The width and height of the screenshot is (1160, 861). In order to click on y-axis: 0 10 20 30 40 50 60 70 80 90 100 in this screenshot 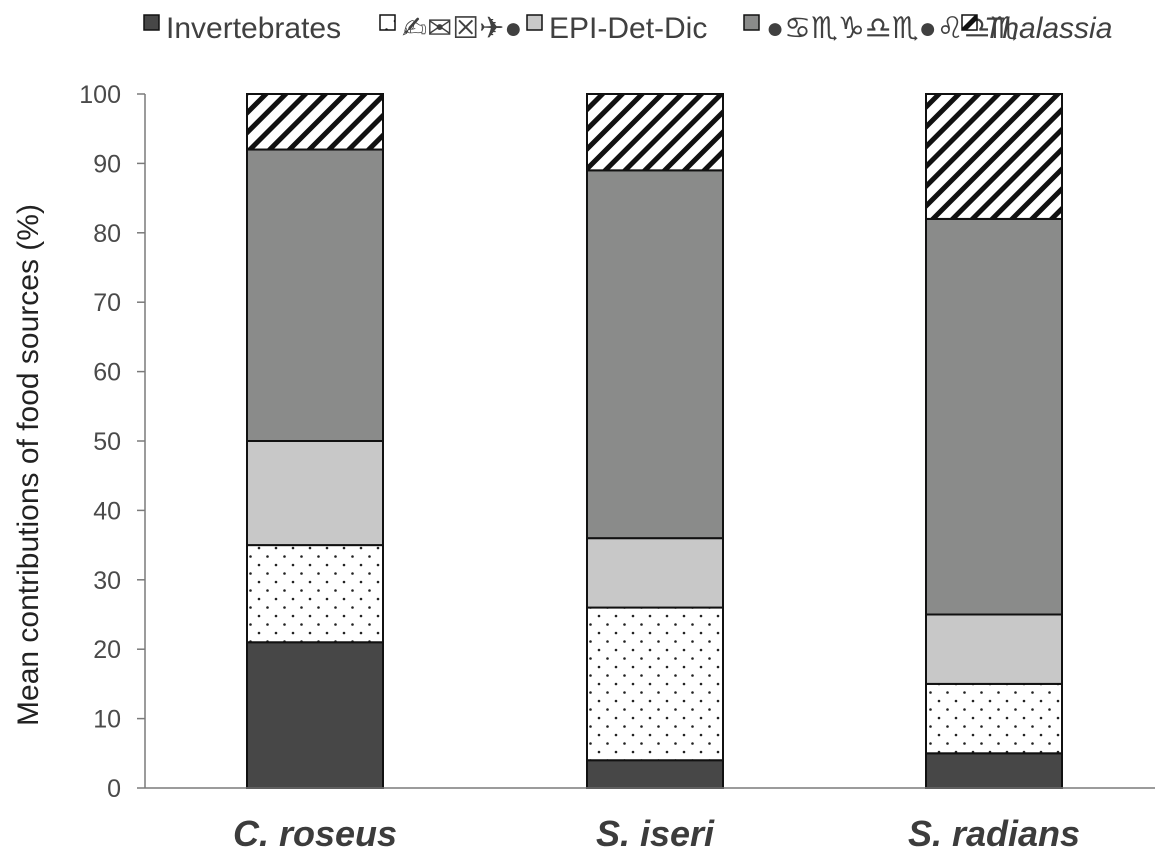, I will do `click(112, 442)`.